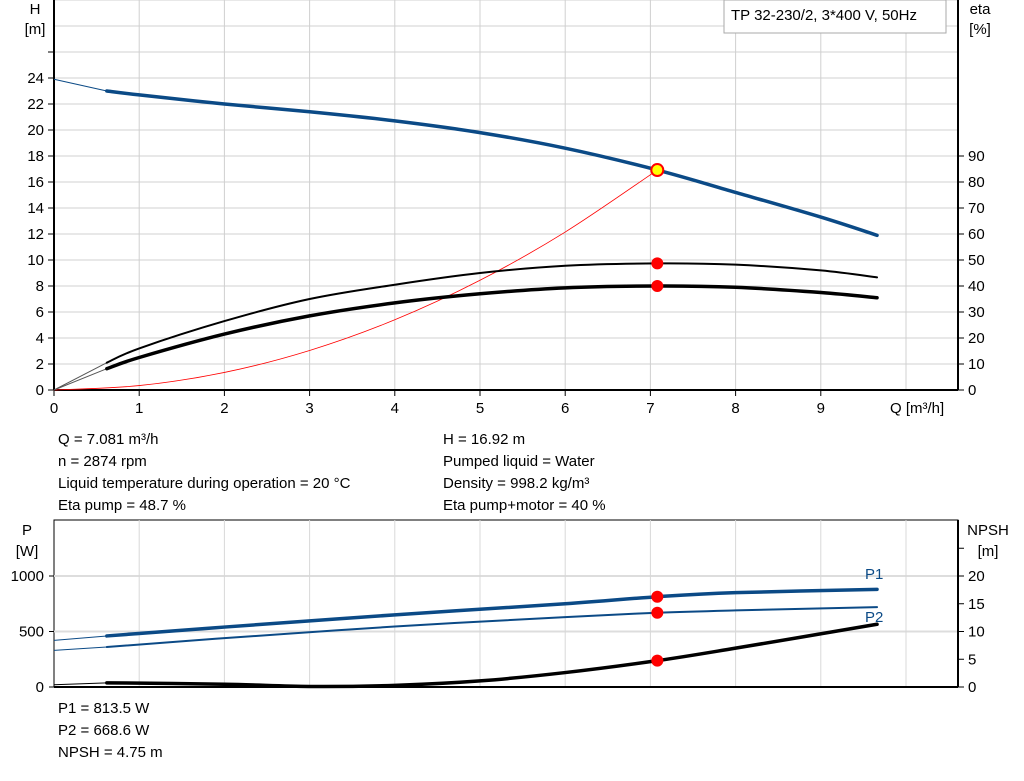  What do you see at coordinates (80, 684) in the screenshot?
I see `npsh-curve-extension` at bounding box center [80, 684].